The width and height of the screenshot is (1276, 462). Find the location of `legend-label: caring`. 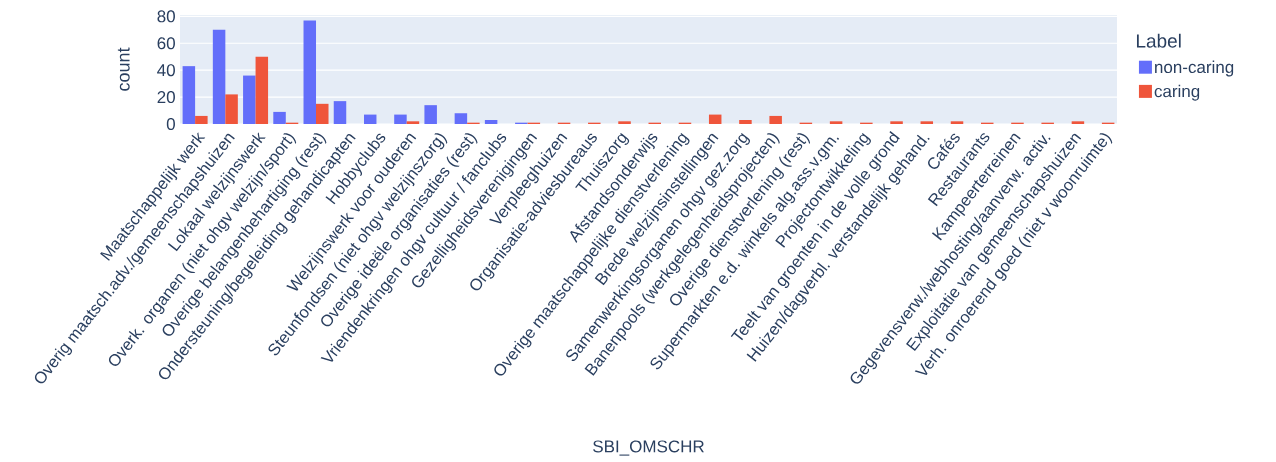

legend-label: caring is located at coordinates (1177, 92).